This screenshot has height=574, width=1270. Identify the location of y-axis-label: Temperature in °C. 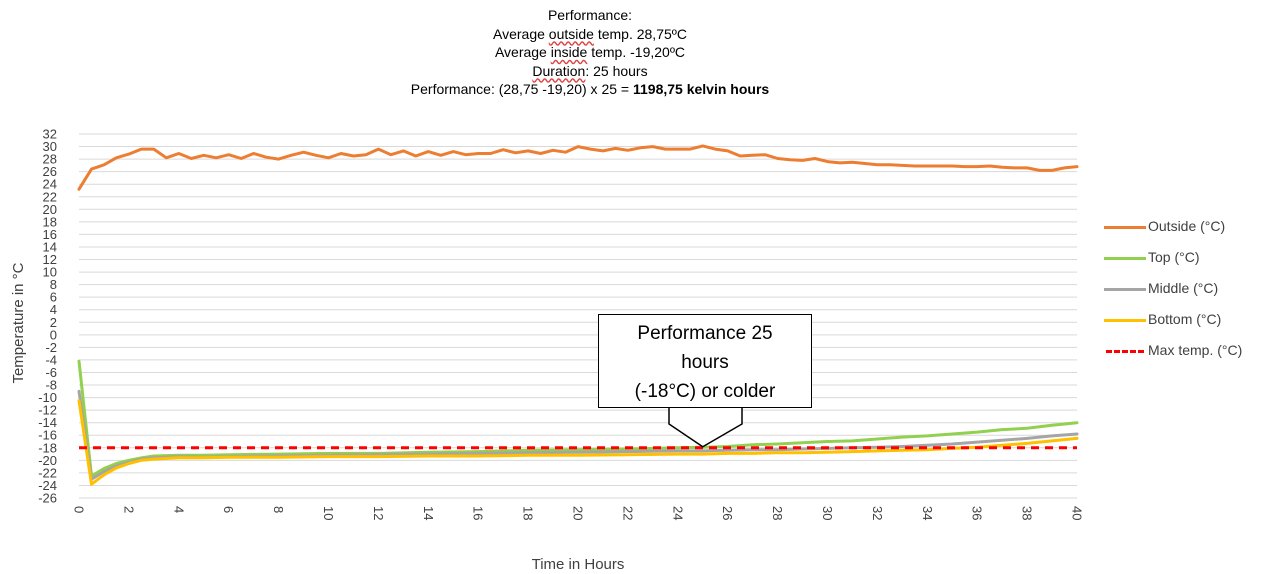
(18, 322).